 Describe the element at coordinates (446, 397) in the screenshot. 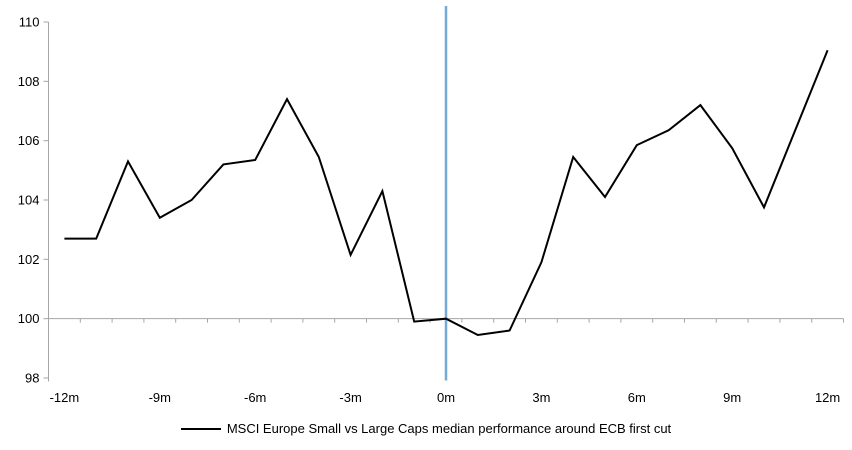

I see `x-tick-label: 0m` at that location.